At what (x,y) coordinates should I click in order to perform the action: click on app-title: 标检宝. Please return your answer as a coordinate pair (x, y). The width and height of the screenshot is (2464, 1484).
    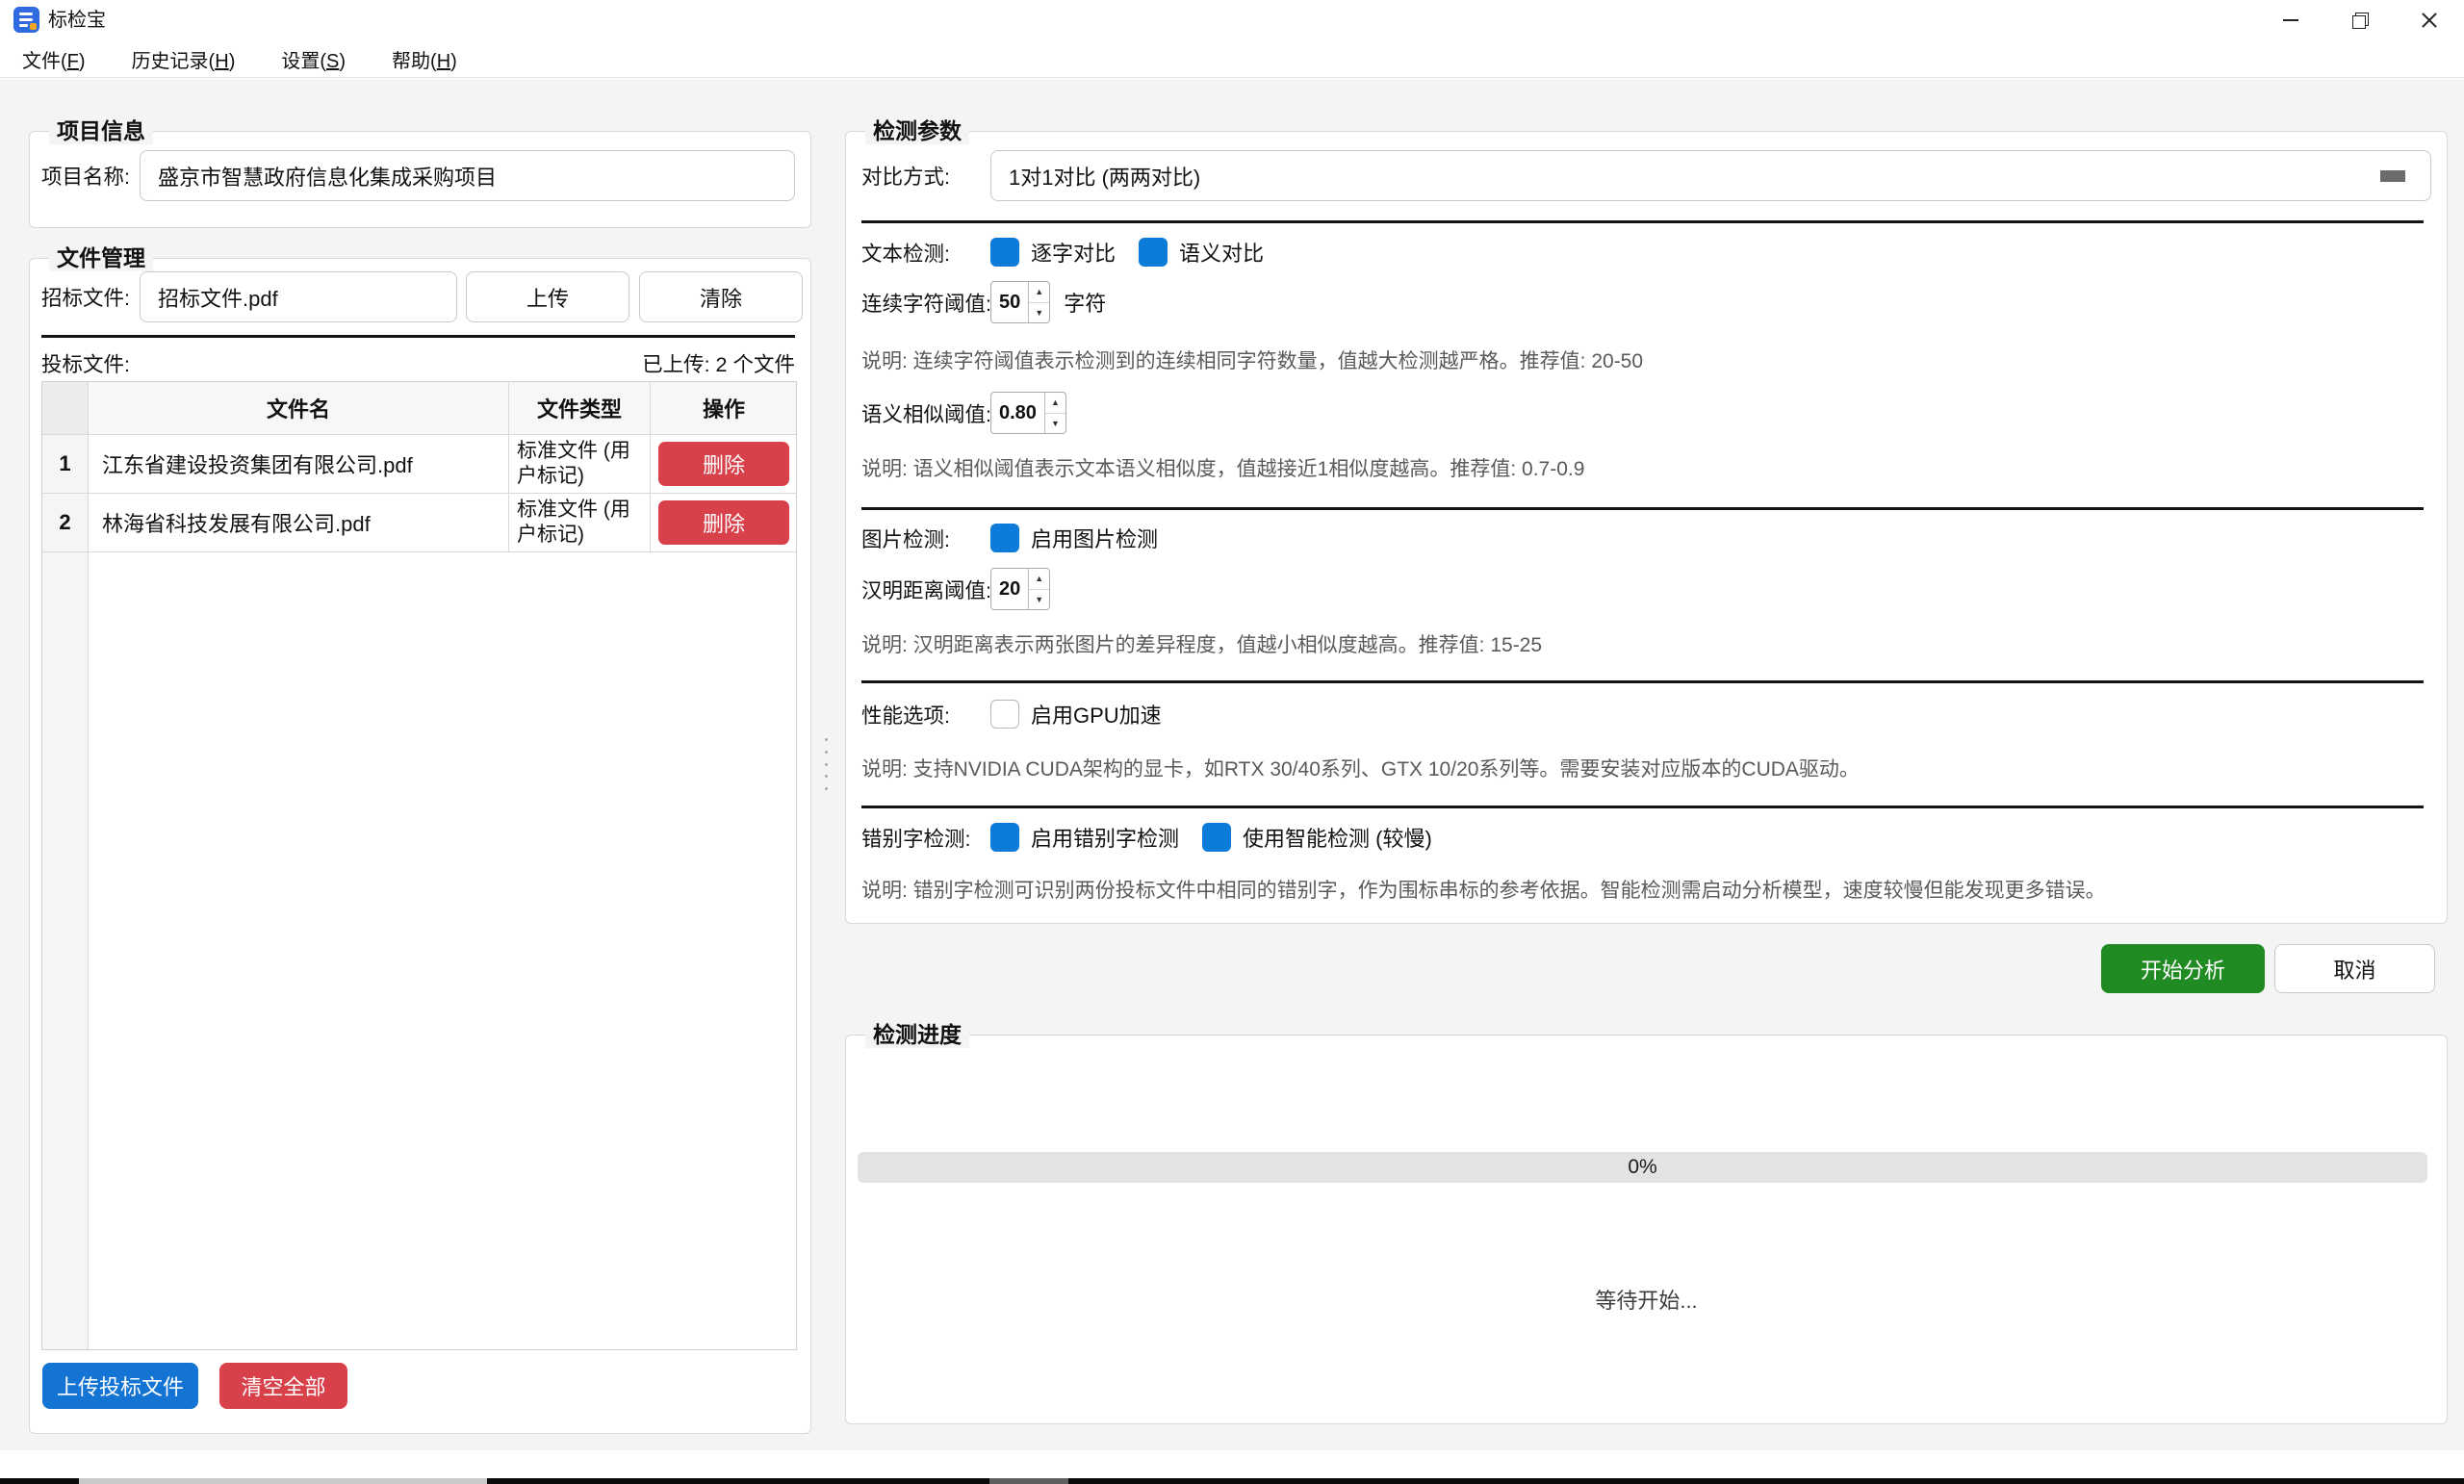
    Looking at the image, I should click on (77, 20).